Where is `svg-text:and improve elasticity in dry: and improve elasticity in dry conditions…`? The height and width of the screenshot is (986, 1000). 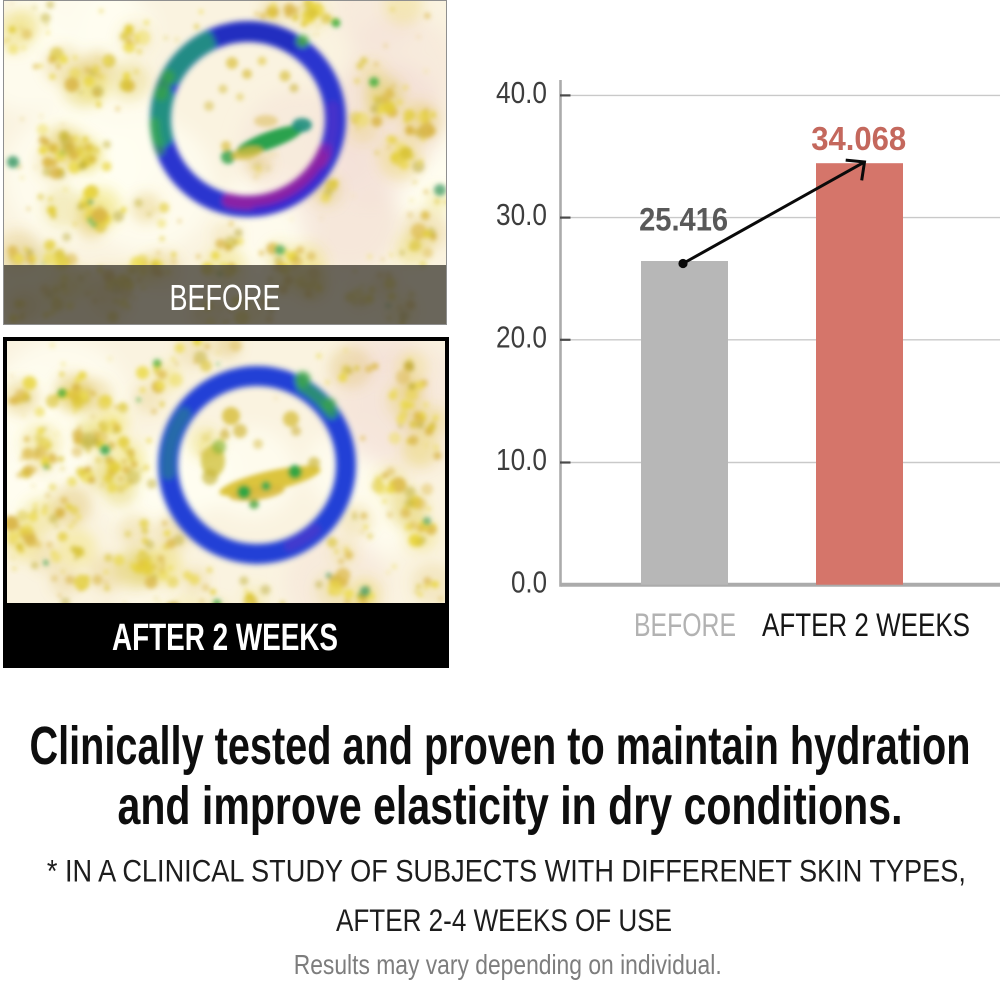
svg-text:and improve elasticity in dry: and improve elasticity in dry conditions… is located at coordinates (510, 806).